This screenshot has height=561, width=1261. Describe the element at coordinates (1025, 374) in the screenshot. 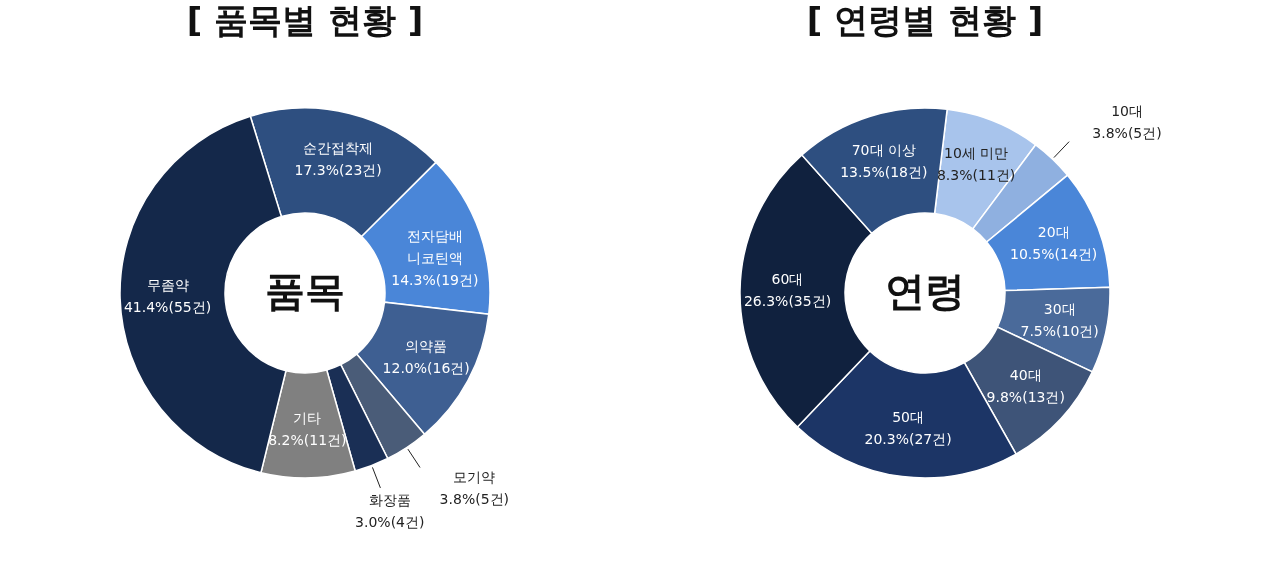

I see `slice-label: 40대` at that location.